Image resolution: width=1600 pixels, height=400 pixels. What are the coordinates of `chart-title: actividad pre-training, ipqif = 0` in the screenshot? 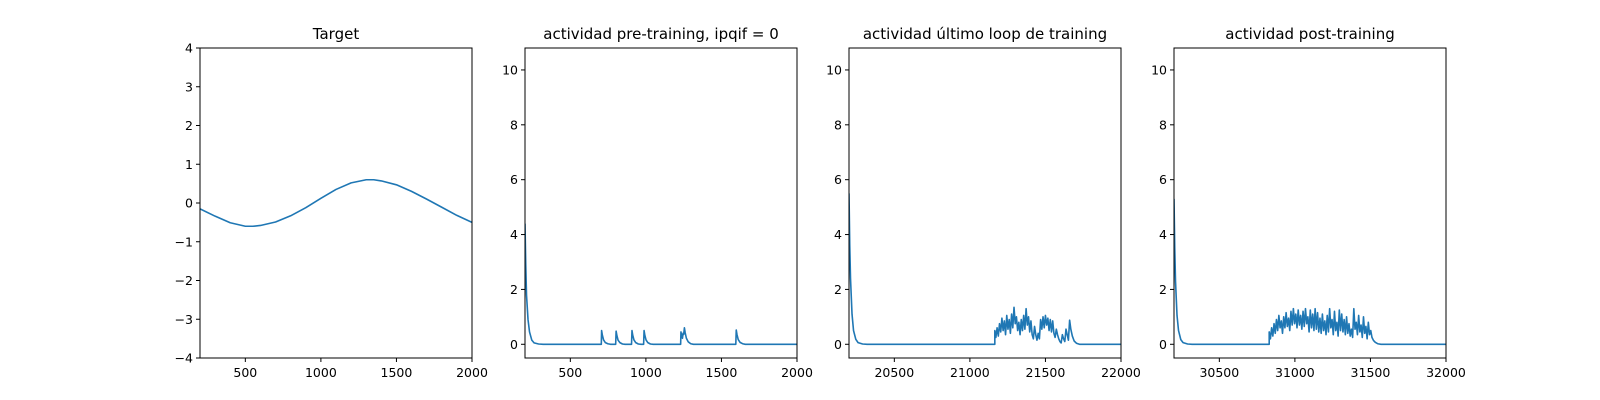 It's located at (661, 34).